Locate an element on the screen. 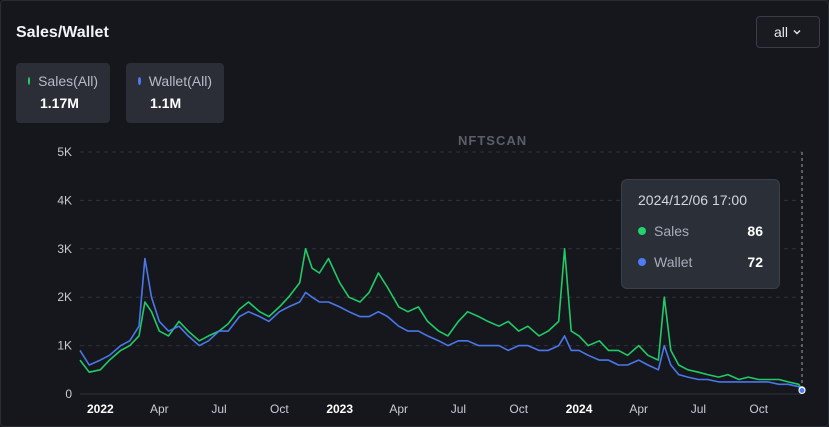 The height and width of the screenshot is (427, 829). tooltip-row-sales: Sales 86 is located at coordinates (700, 231).